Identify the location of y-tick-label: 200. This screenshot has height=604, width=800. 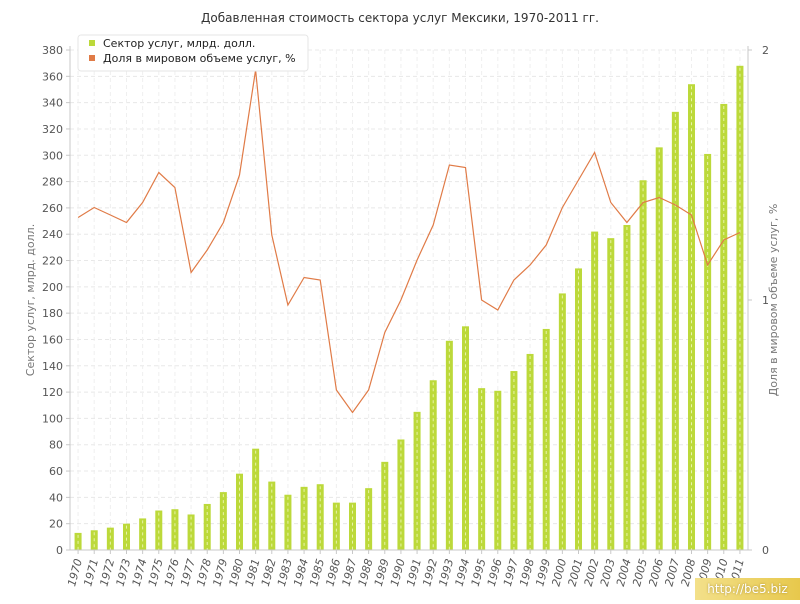
(52, 287).